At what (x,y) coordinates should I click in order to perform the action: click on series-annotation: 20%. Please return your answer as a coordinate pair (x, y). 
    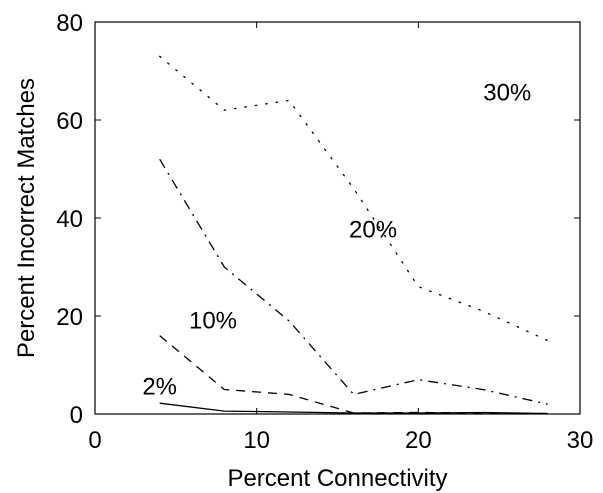
    Looking at the image, I should click on (373, 230).